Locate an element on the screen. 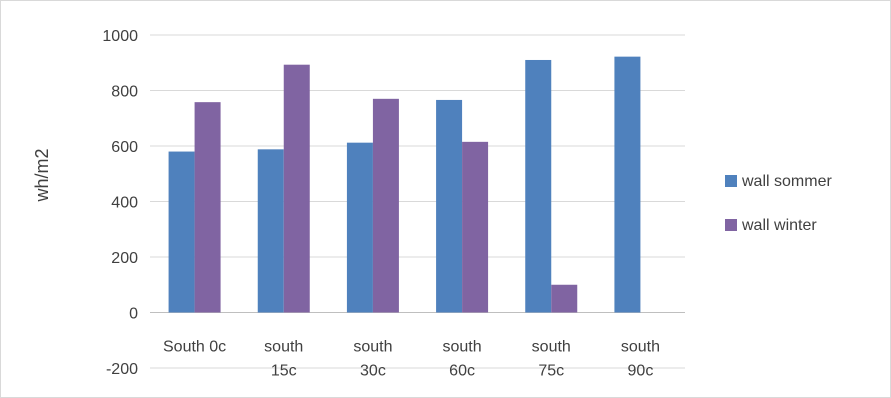 The height and width of the screenshot is (398, 891). y-tick-label: 800 is located at coordinates (124, 92).